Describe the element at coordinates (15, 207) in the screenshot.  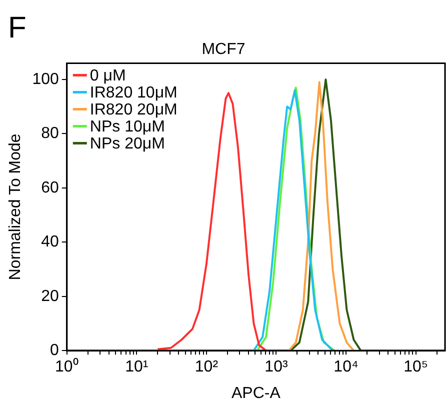
I see `y-axis-title: Normalized To Mode` at that location.